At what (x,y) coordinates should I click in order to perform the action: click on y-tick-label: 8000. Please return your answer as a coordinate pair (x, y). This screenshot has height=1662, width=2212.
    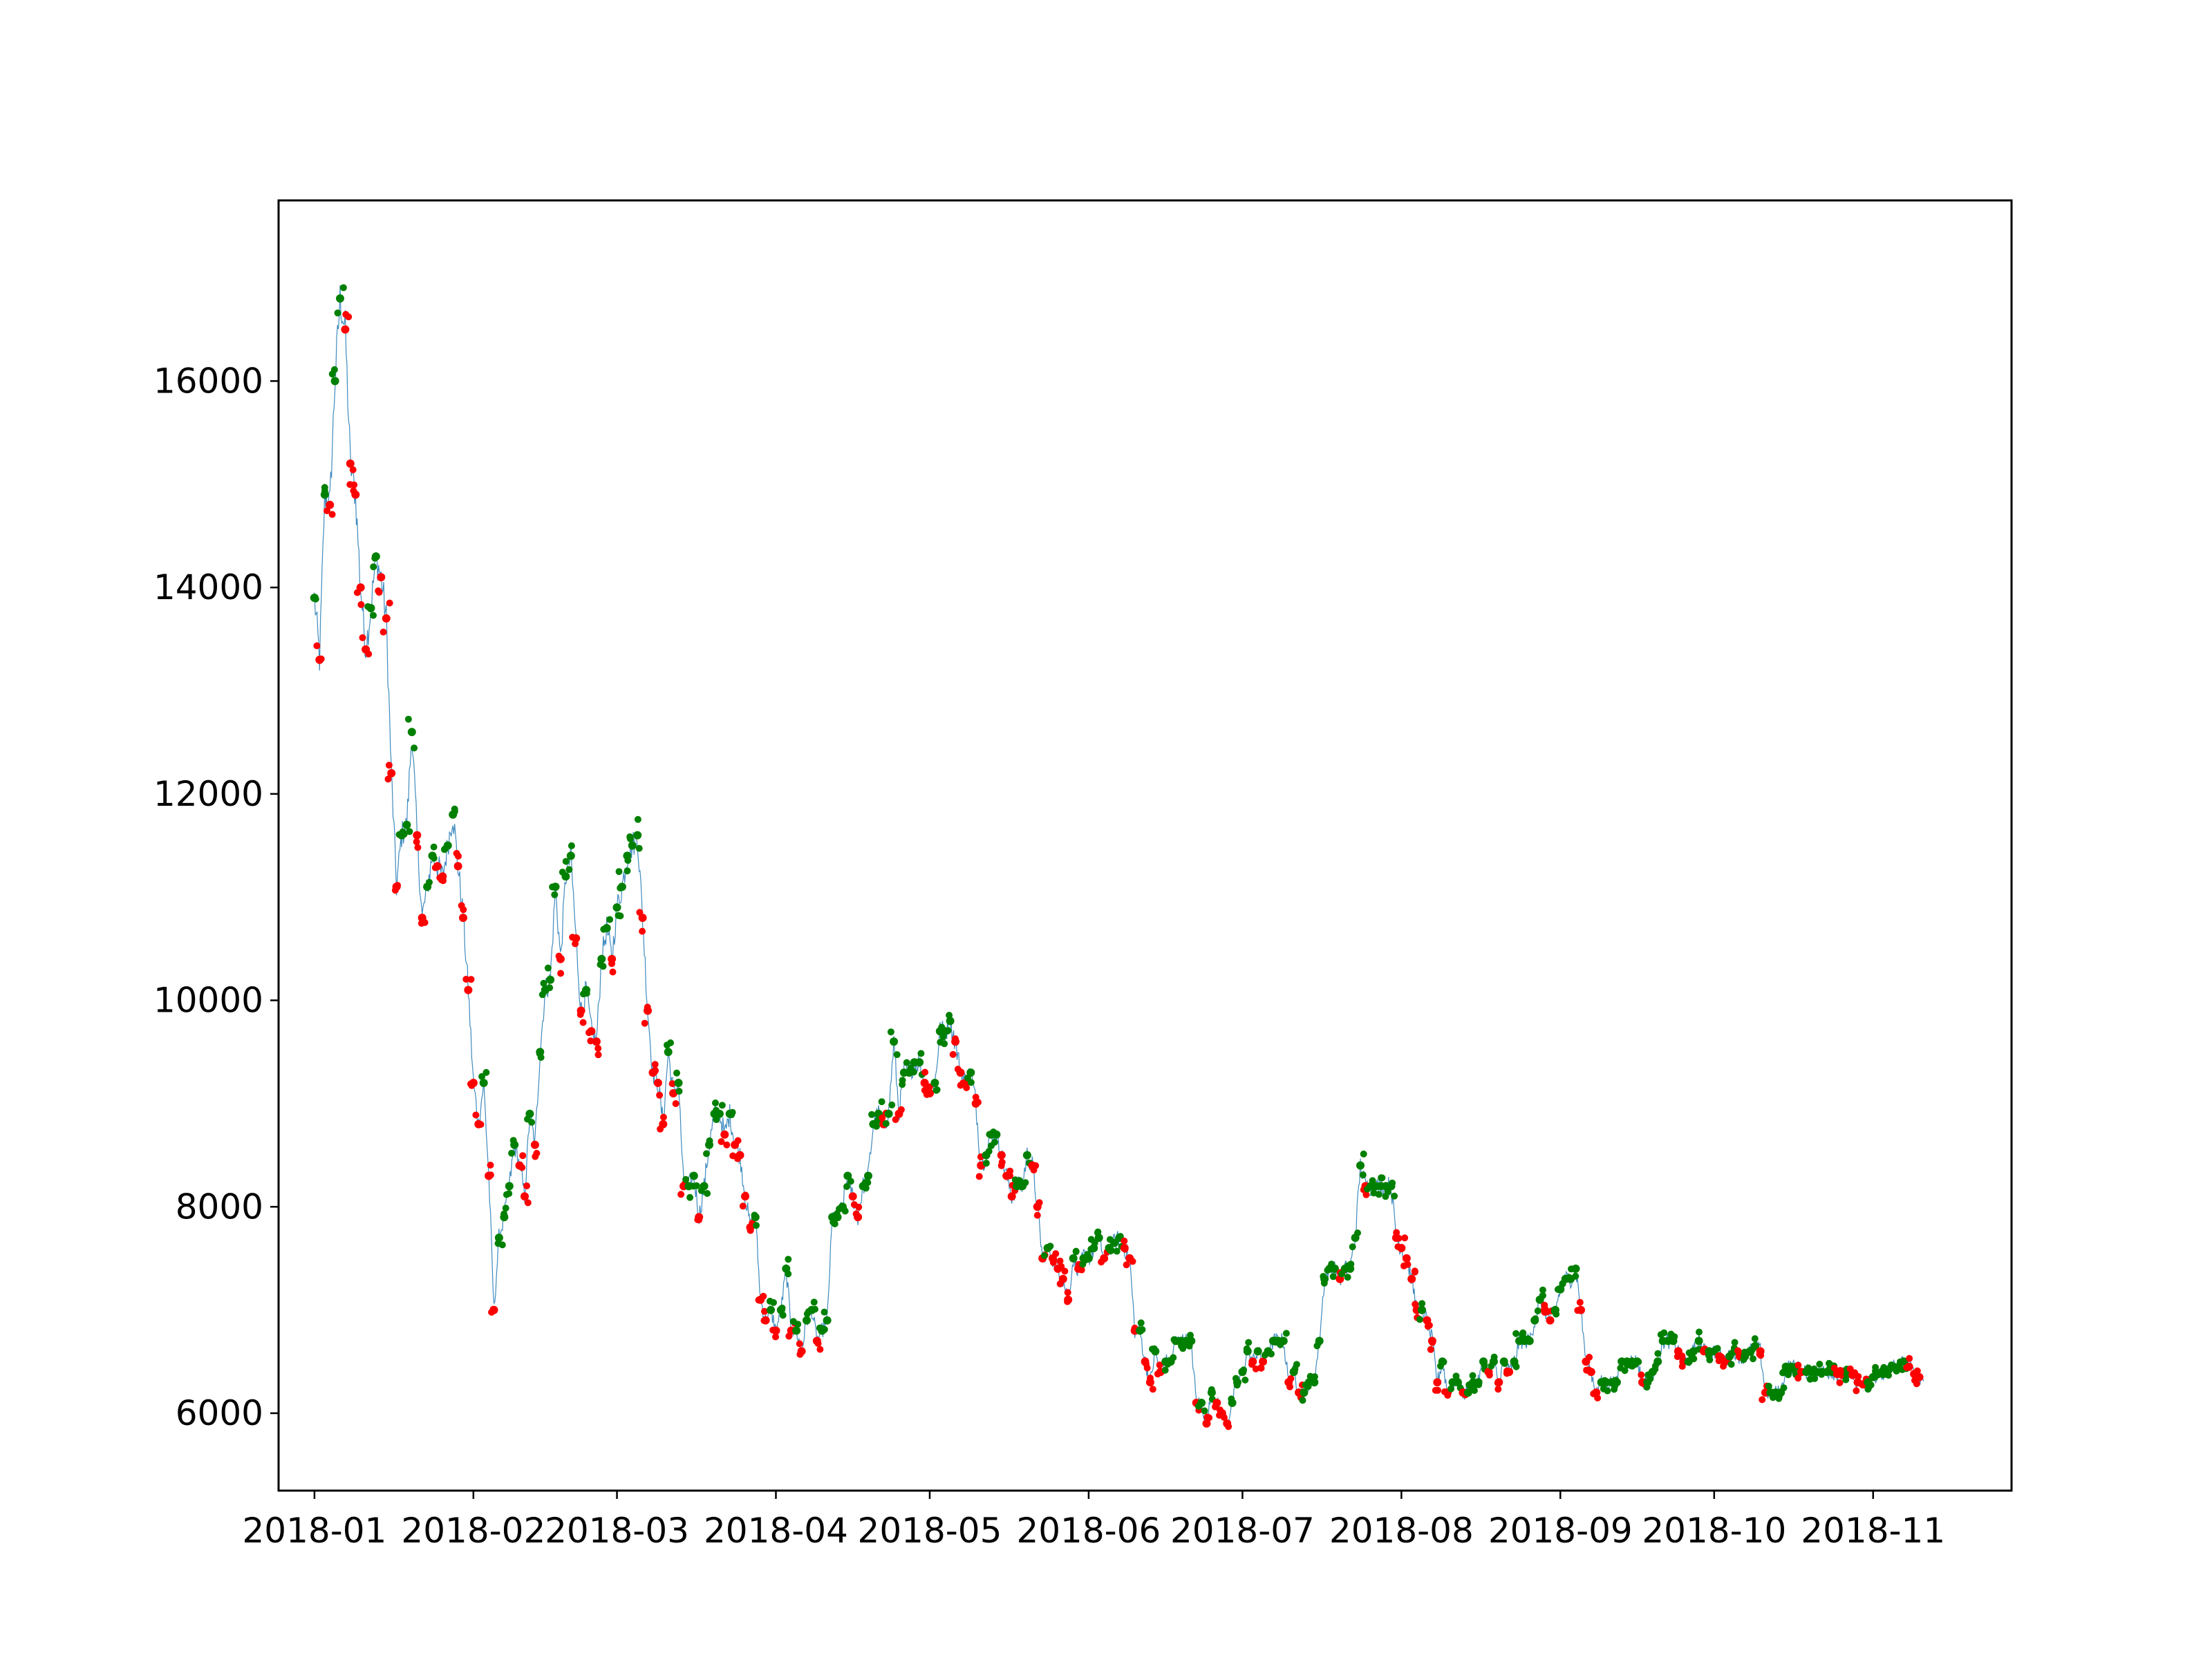
    Looking at the image, I should click on (219, 1207).